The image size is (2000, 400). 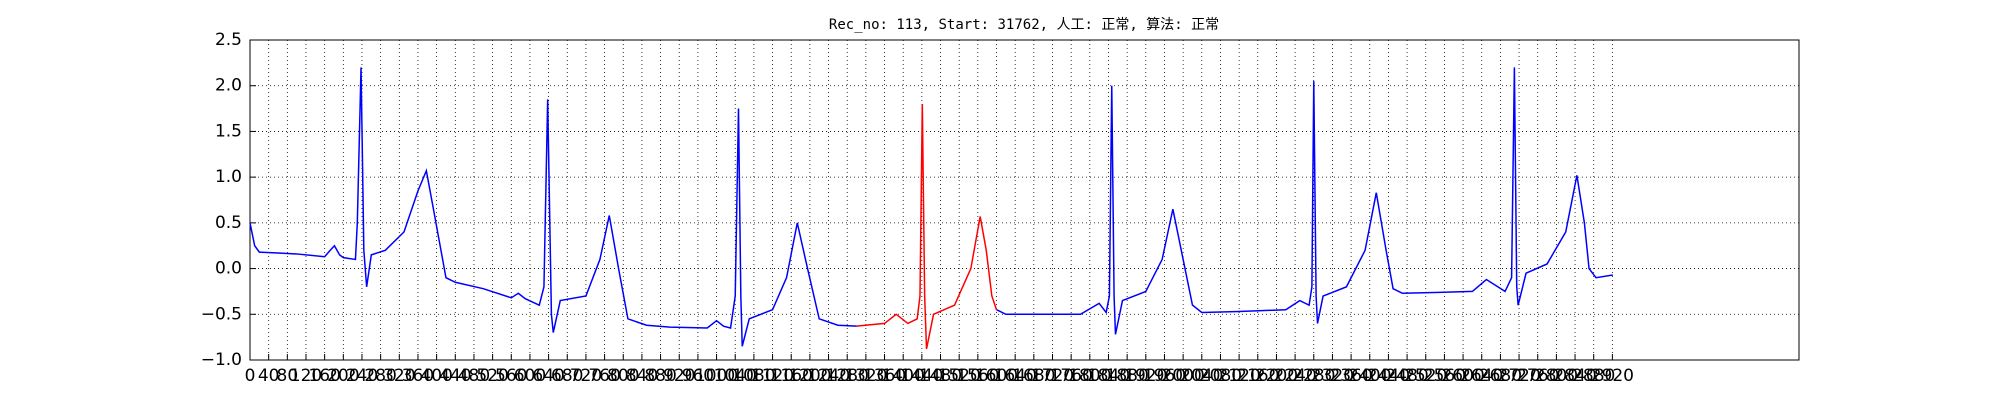 What do you see at coordinates (903, 376) in the screenshot?
I see `x-tick-label: 1400` at bounding box center [903, 376].